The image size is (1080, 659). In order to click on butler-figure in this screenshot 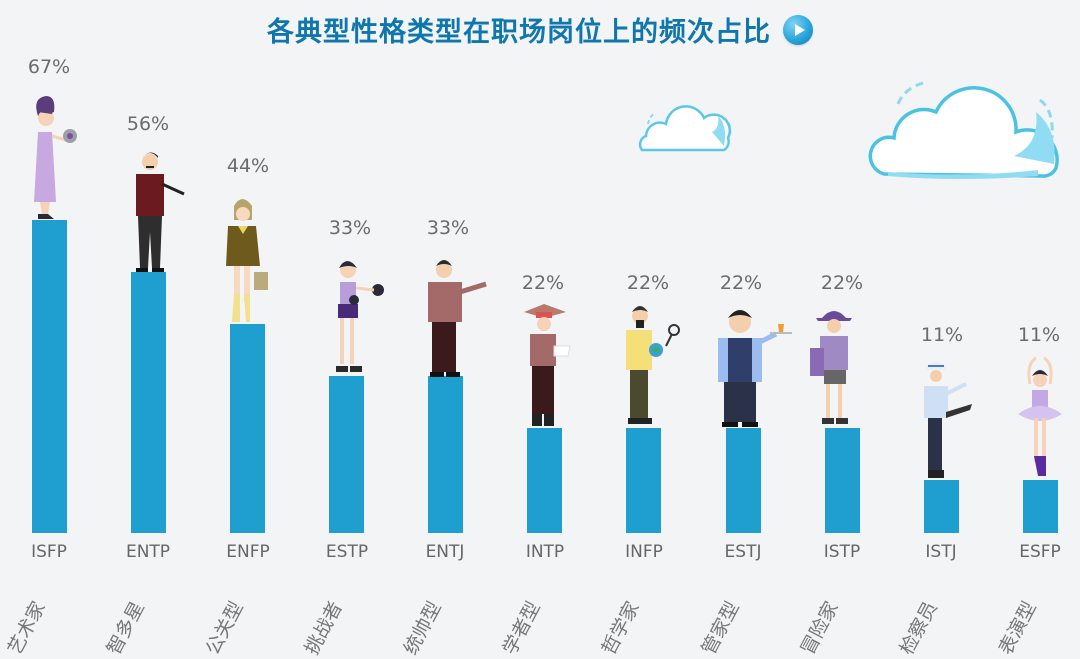, I will do `click(755, 368)`.